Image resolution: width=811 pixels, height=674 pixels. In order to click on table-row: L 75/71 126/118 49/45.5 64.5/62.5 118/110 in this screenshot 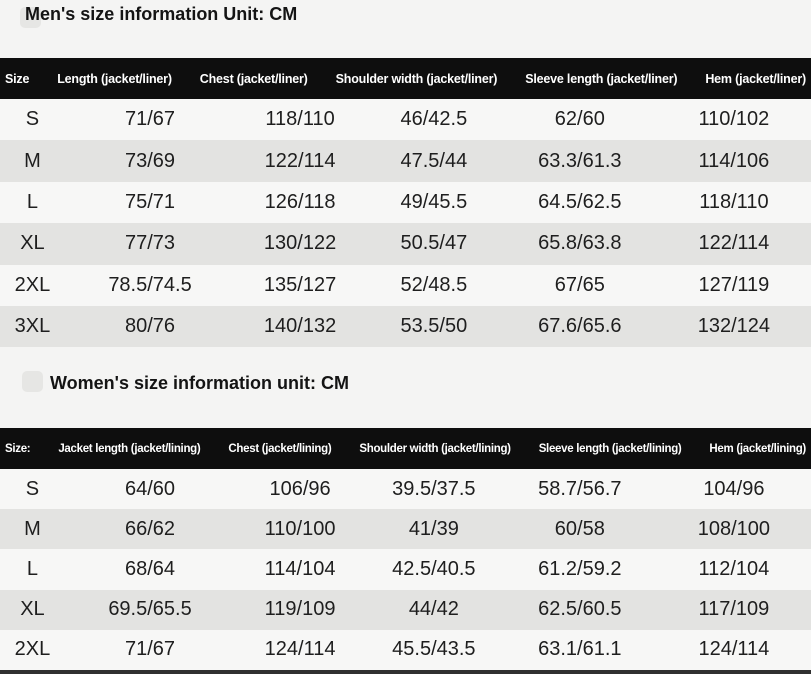, I will do `click(405, 202)`.